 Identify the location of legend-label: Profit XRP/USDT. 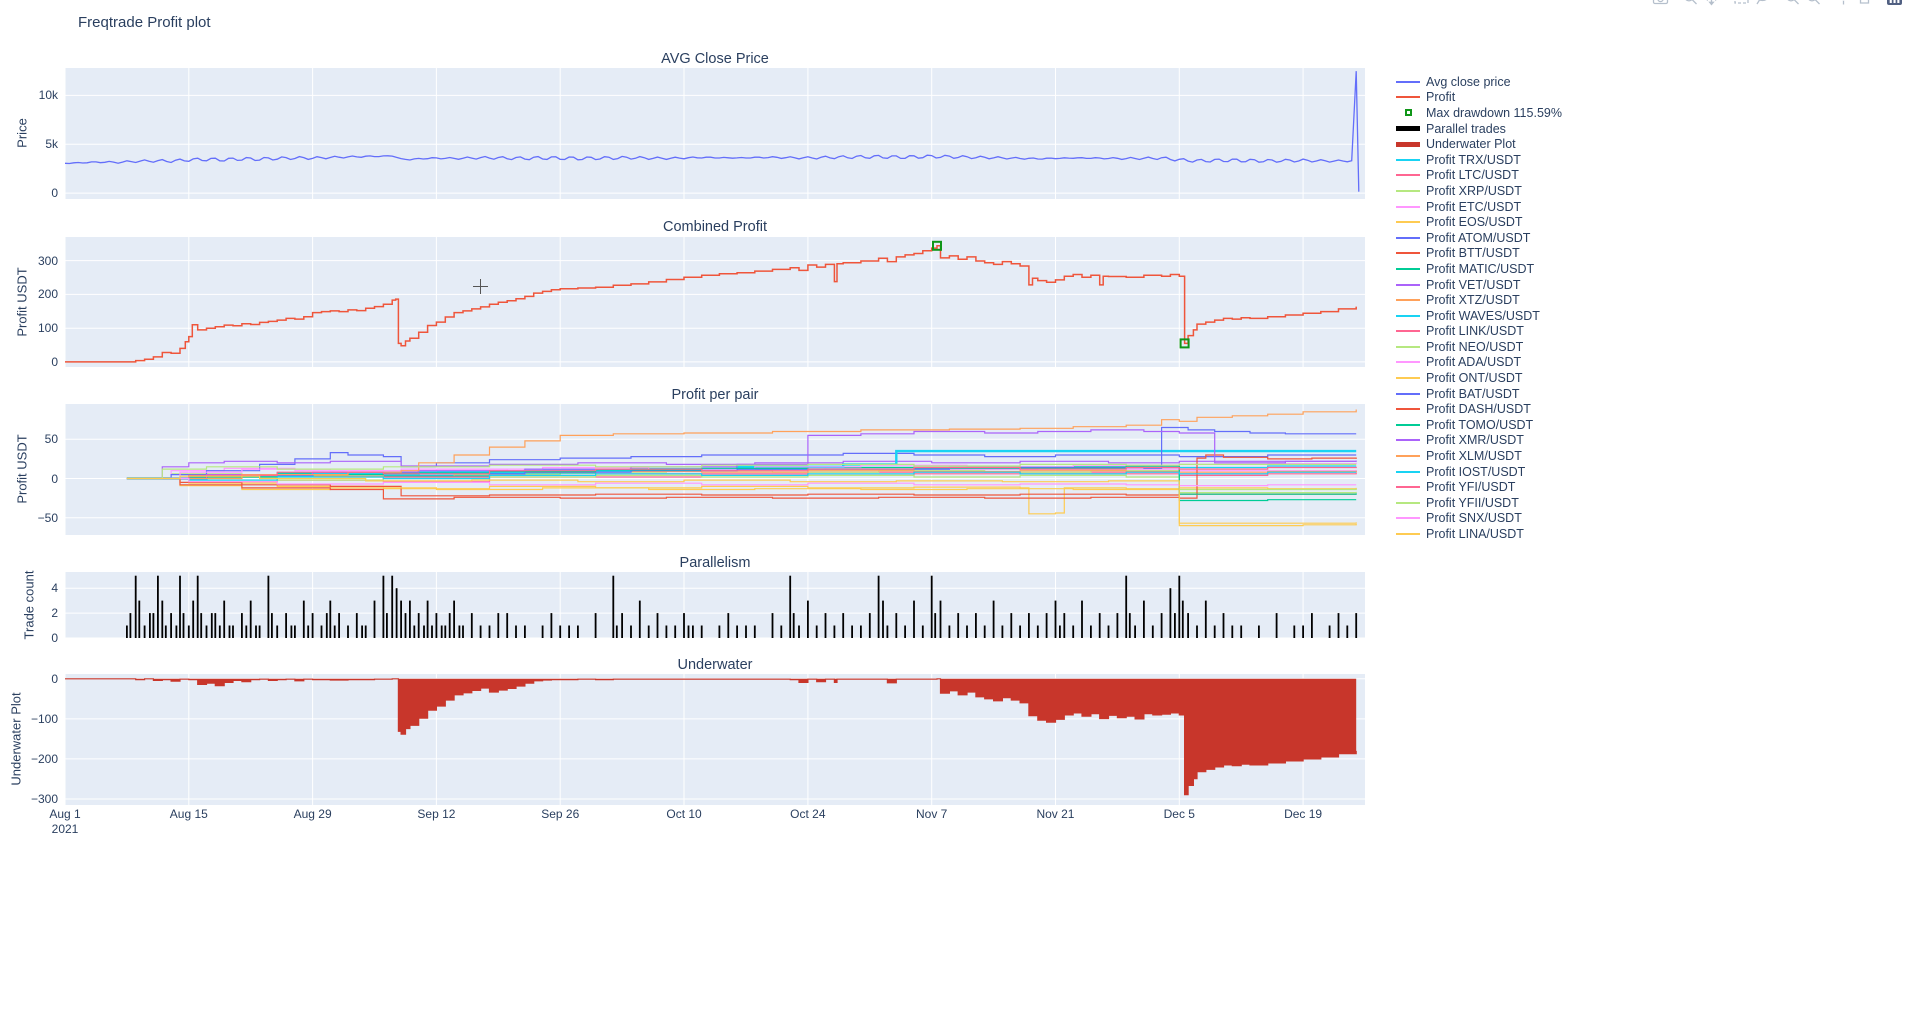
(1474, 190).